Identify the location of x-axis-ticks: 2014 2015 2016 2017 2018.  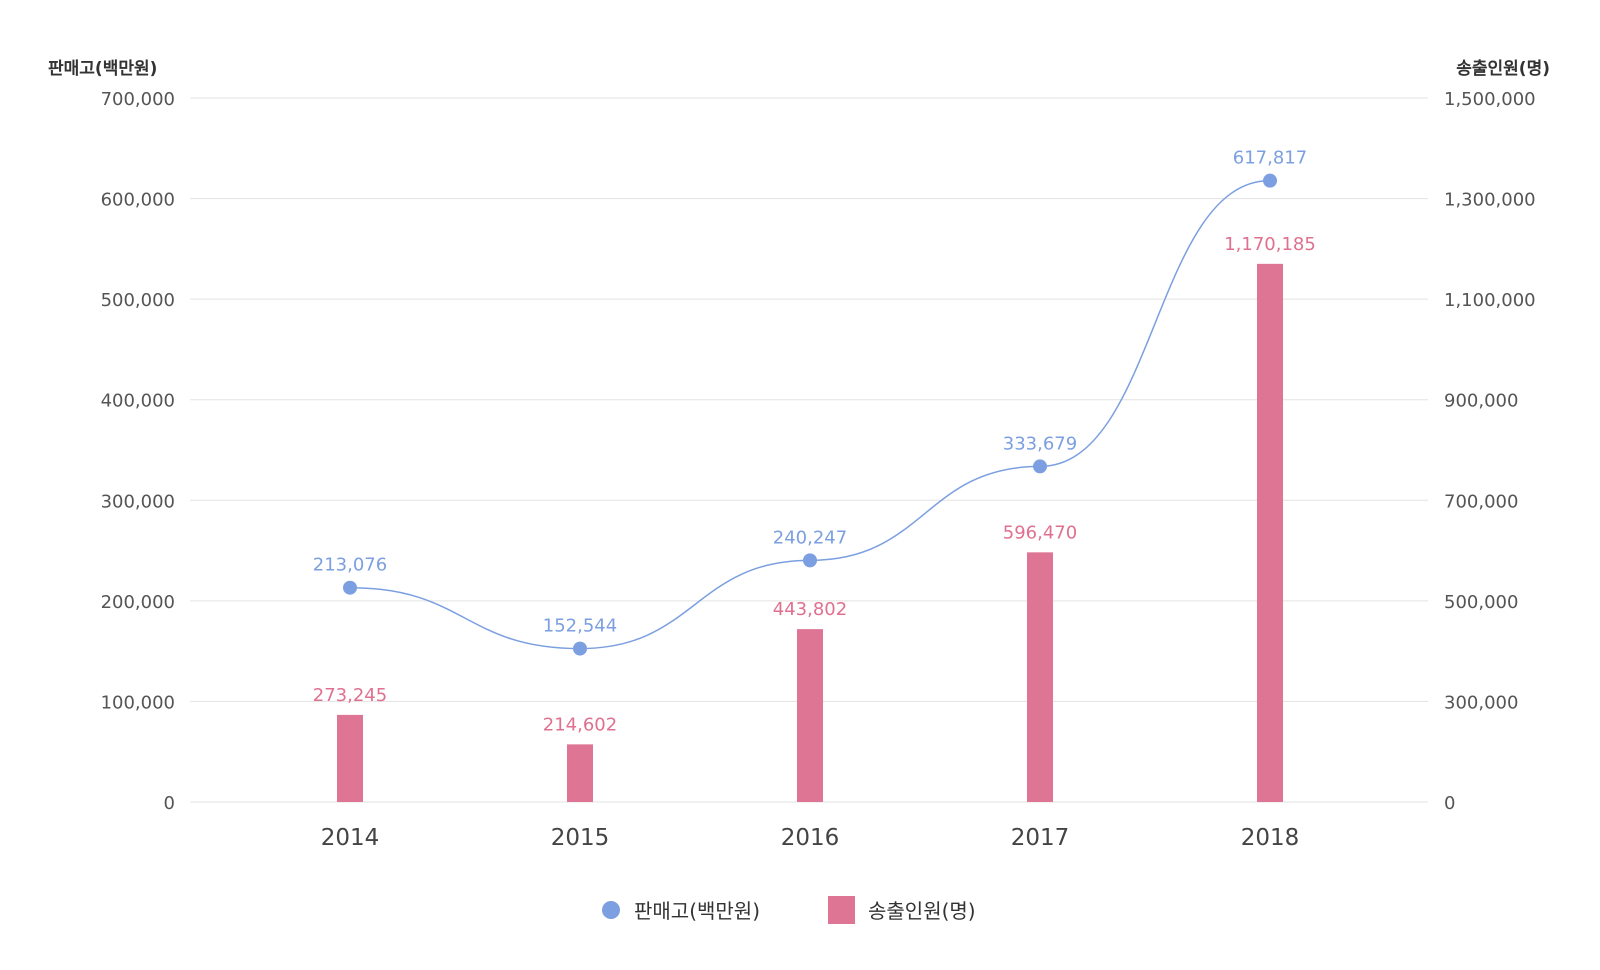
(810, 838).